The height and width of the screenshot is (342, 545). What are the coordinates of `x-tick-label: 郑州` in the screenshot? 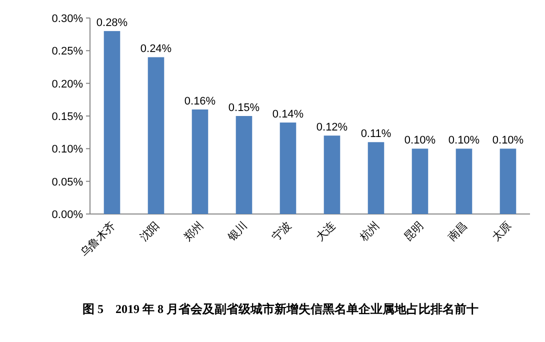 It's located at (193, 231).